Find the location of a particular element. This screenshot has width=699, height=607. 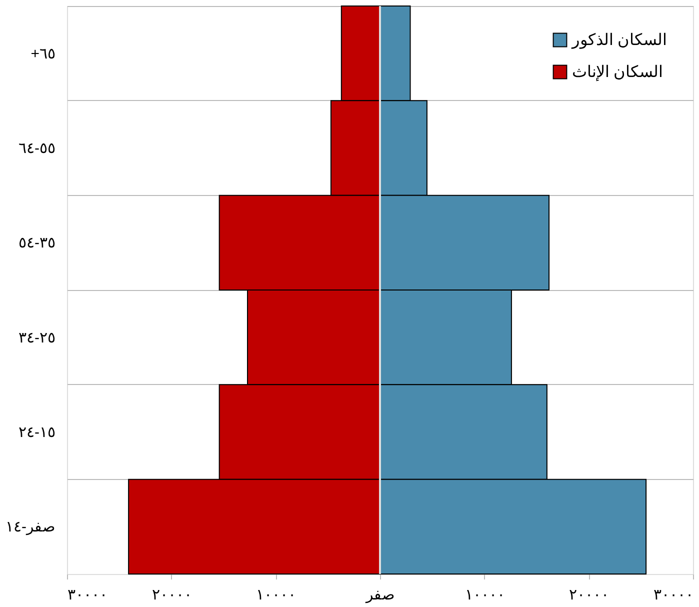

y-tick-label: ٥٥-٦٤ is located at coordinates (37, 148).